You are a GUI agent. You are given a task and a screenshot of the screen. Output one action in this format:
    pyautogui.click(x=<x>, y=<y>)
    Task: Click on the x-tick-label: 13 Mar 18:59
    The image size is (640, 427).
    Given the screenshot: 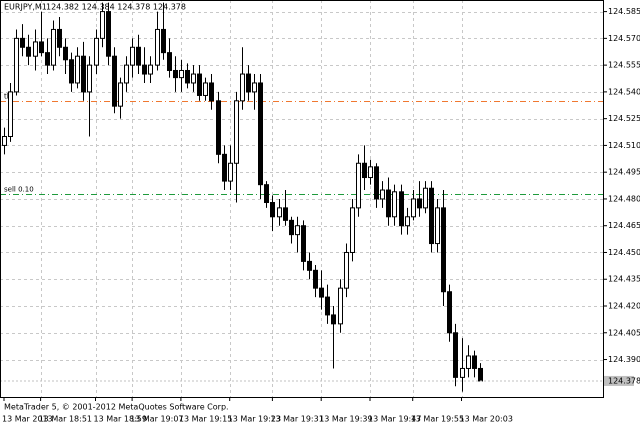 What is the action you would take?
    pyautogui.click(x=120, y=419)
    